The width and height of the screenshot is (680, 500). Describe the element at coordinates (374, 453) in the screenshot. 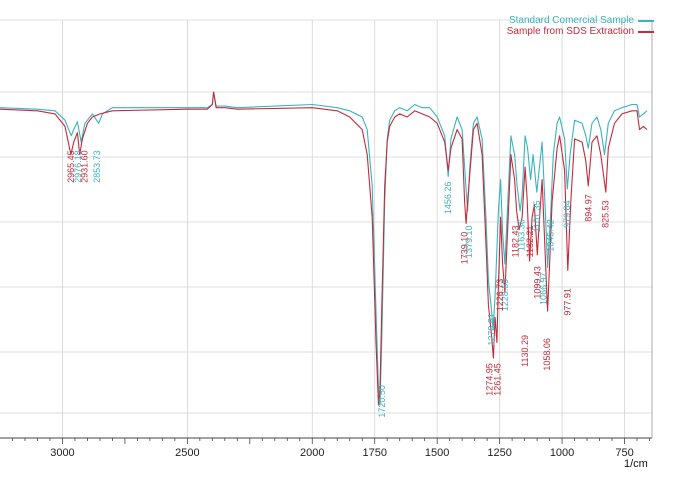

I see `x-tick-label: 1750` at that location.